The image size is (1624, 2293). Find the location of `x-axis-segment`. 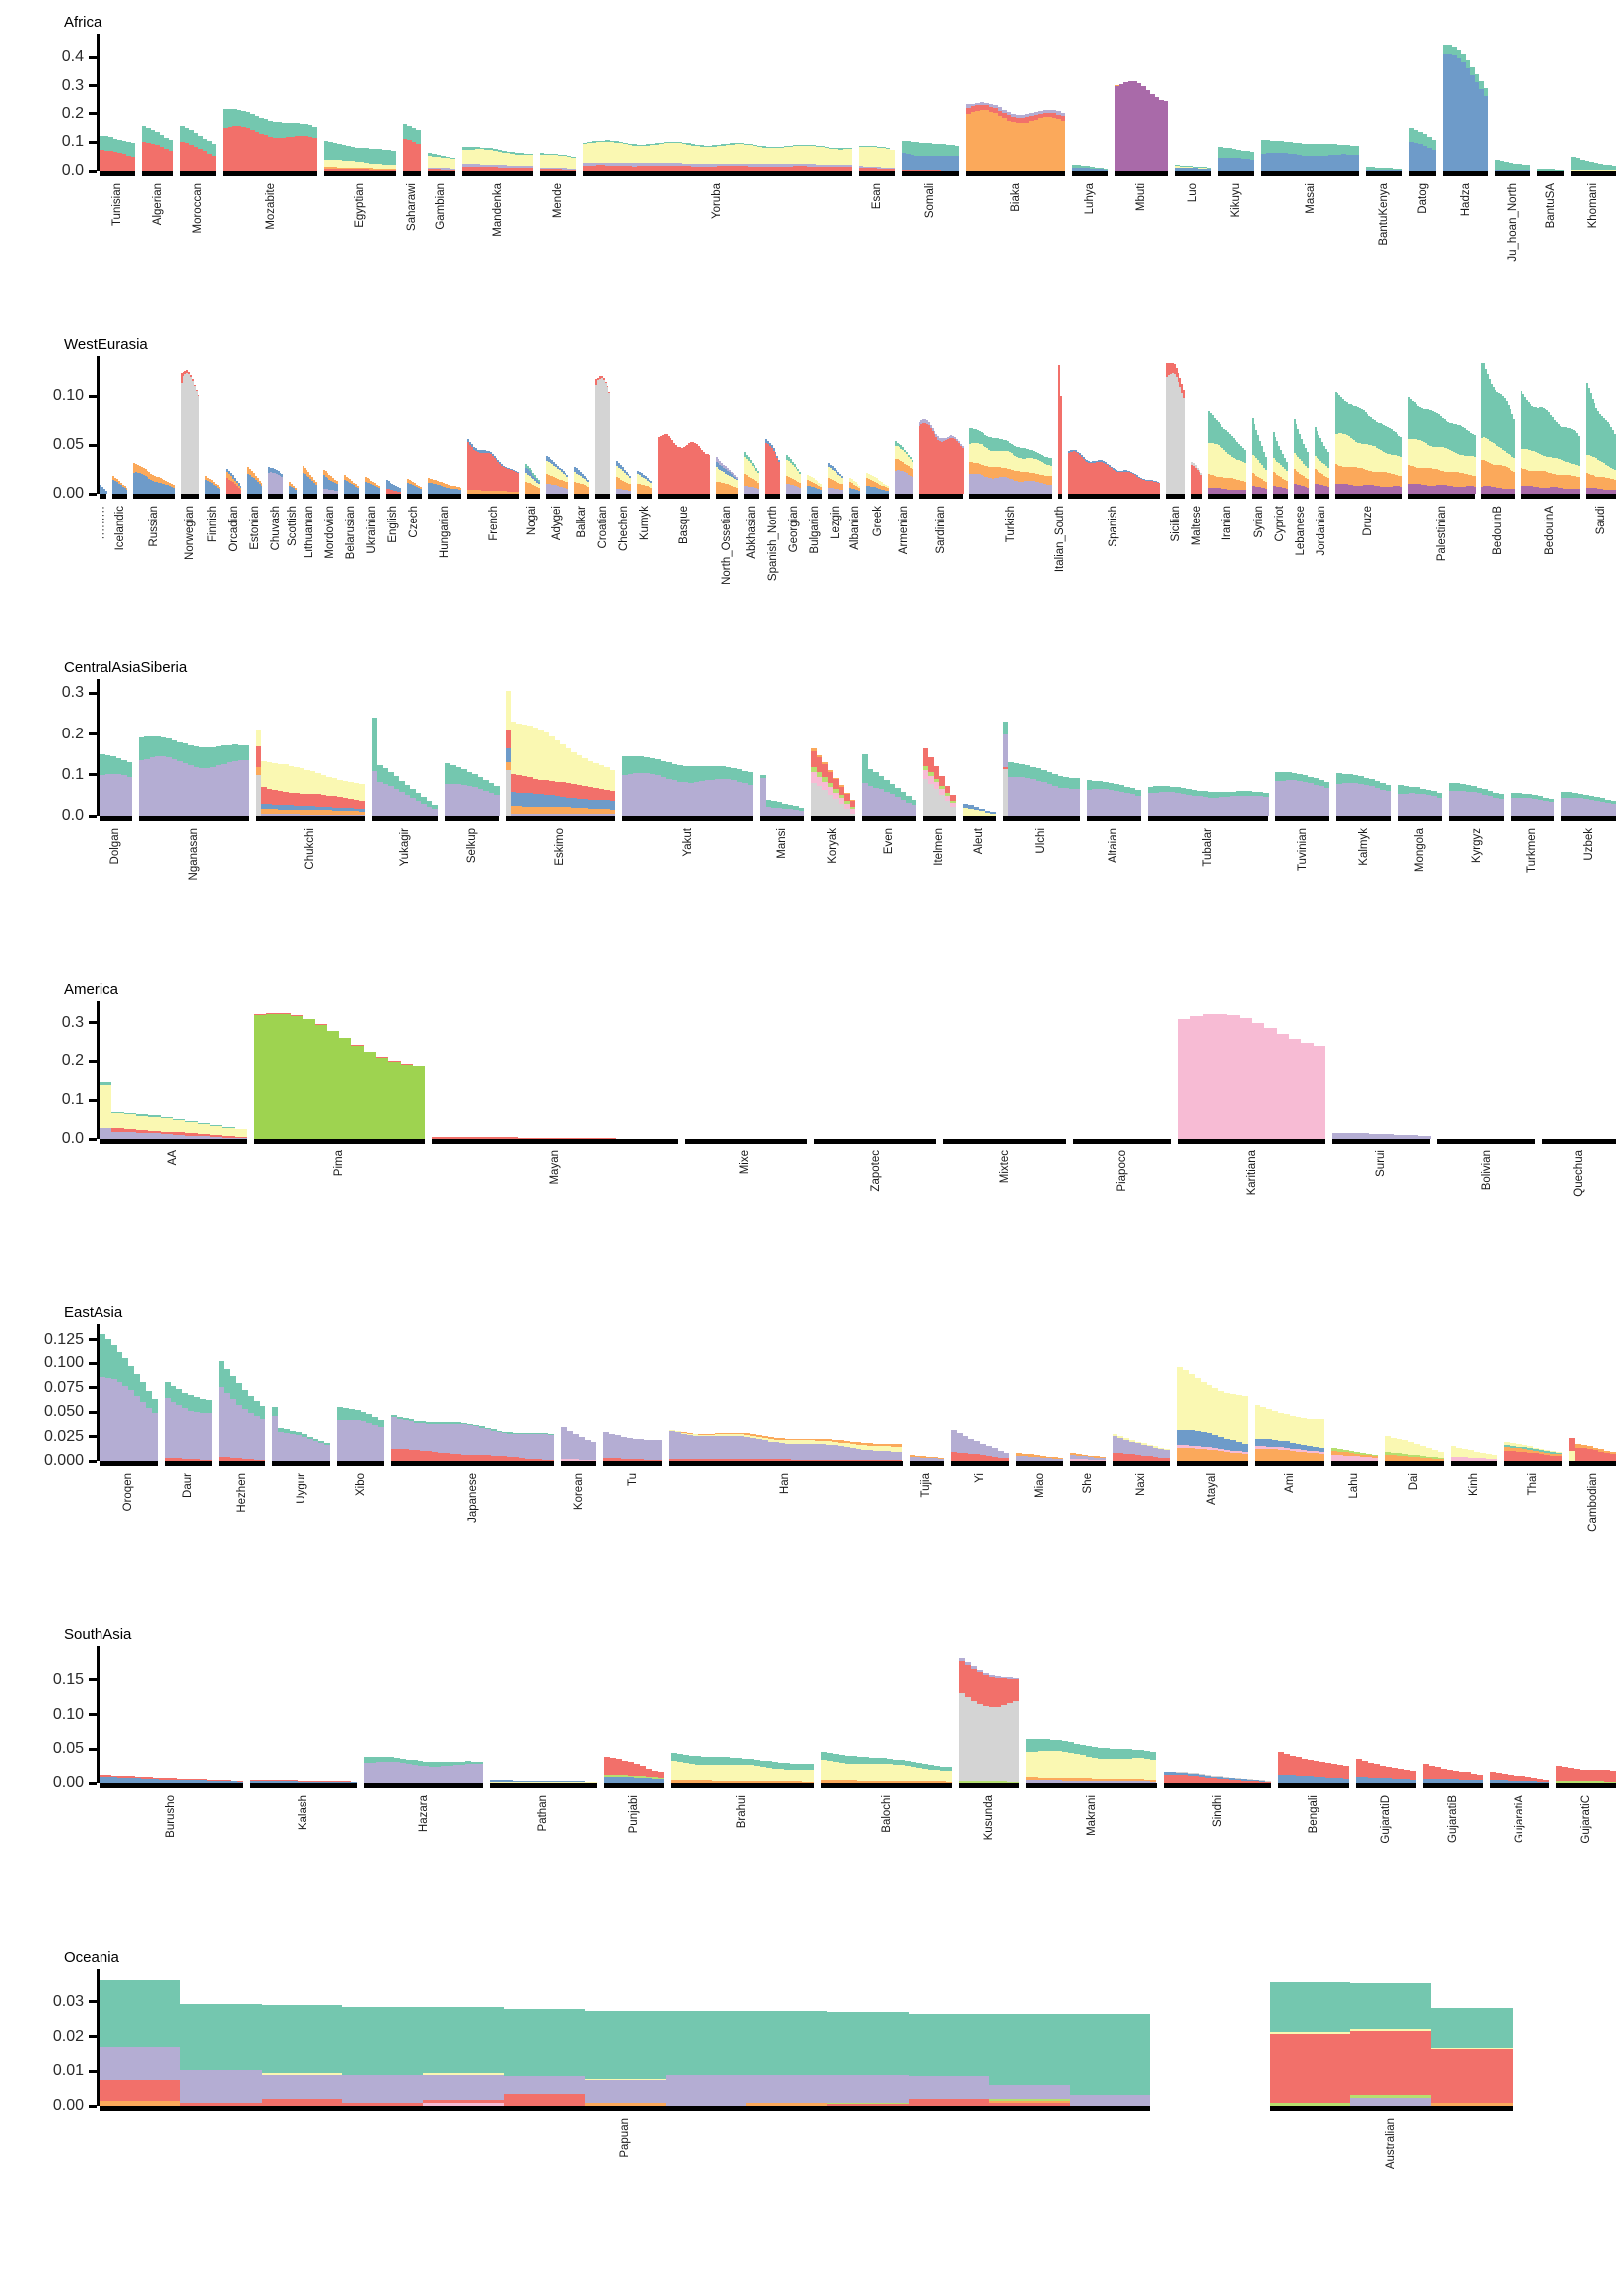

x-axis-segment is located at coordinates (310, 818).